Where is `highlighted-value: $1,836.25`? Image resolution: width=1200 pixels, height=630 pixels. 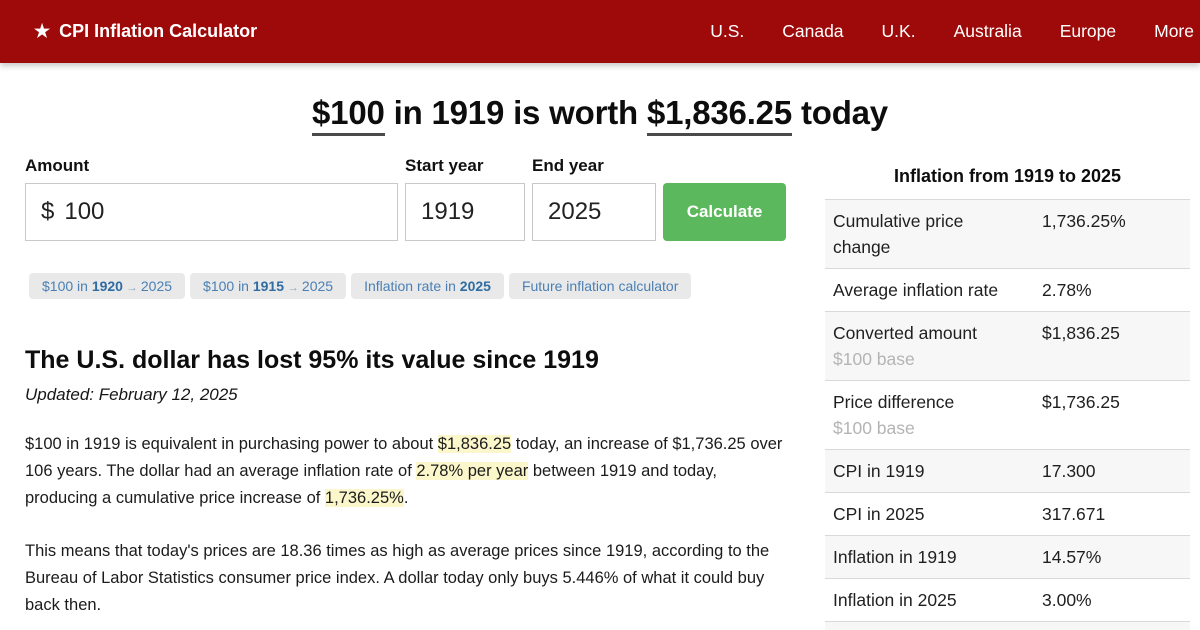 highlighted-value: $1,836.25 is located at coordinates (474, 444).